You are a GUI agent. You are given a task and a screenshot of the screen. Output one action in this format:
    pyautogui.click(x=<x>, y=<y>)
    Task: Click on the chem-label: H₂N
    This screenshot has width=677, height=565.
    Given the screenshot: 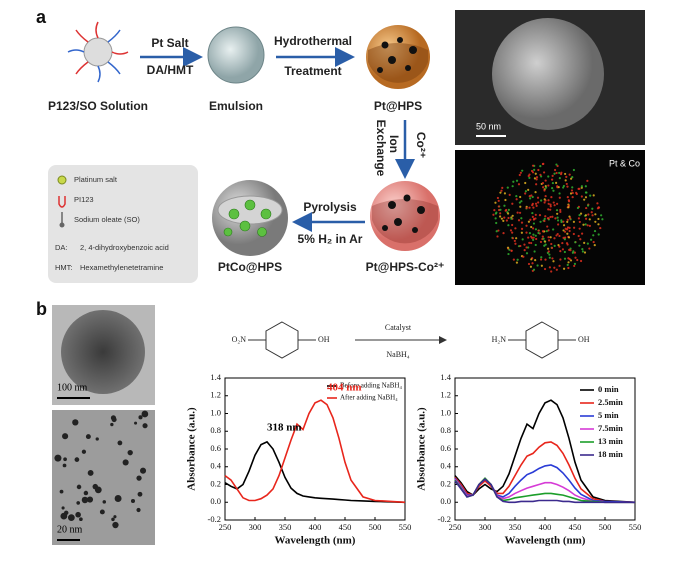 What is the action you would take?
    pyautogui.click(x=499, y=339)
    